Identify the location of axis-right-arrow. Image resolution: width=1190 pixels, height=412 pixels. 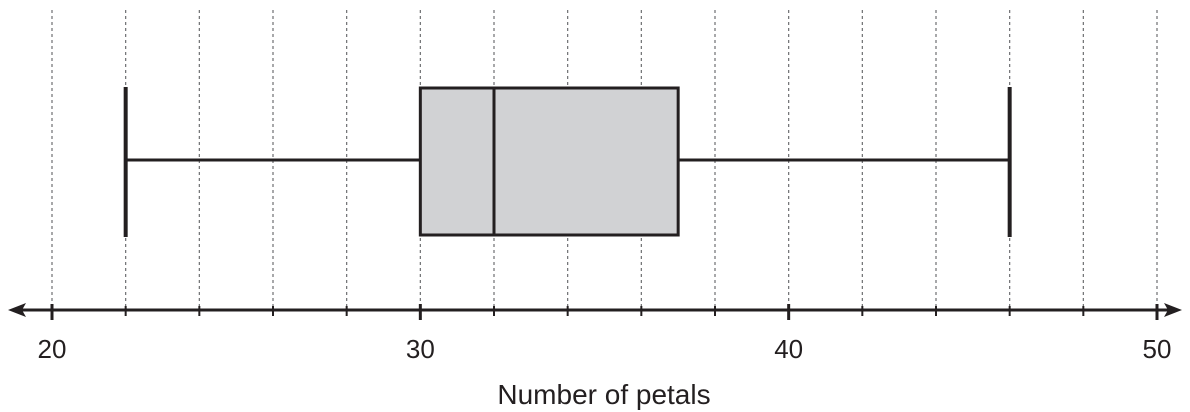
(1173, 310).